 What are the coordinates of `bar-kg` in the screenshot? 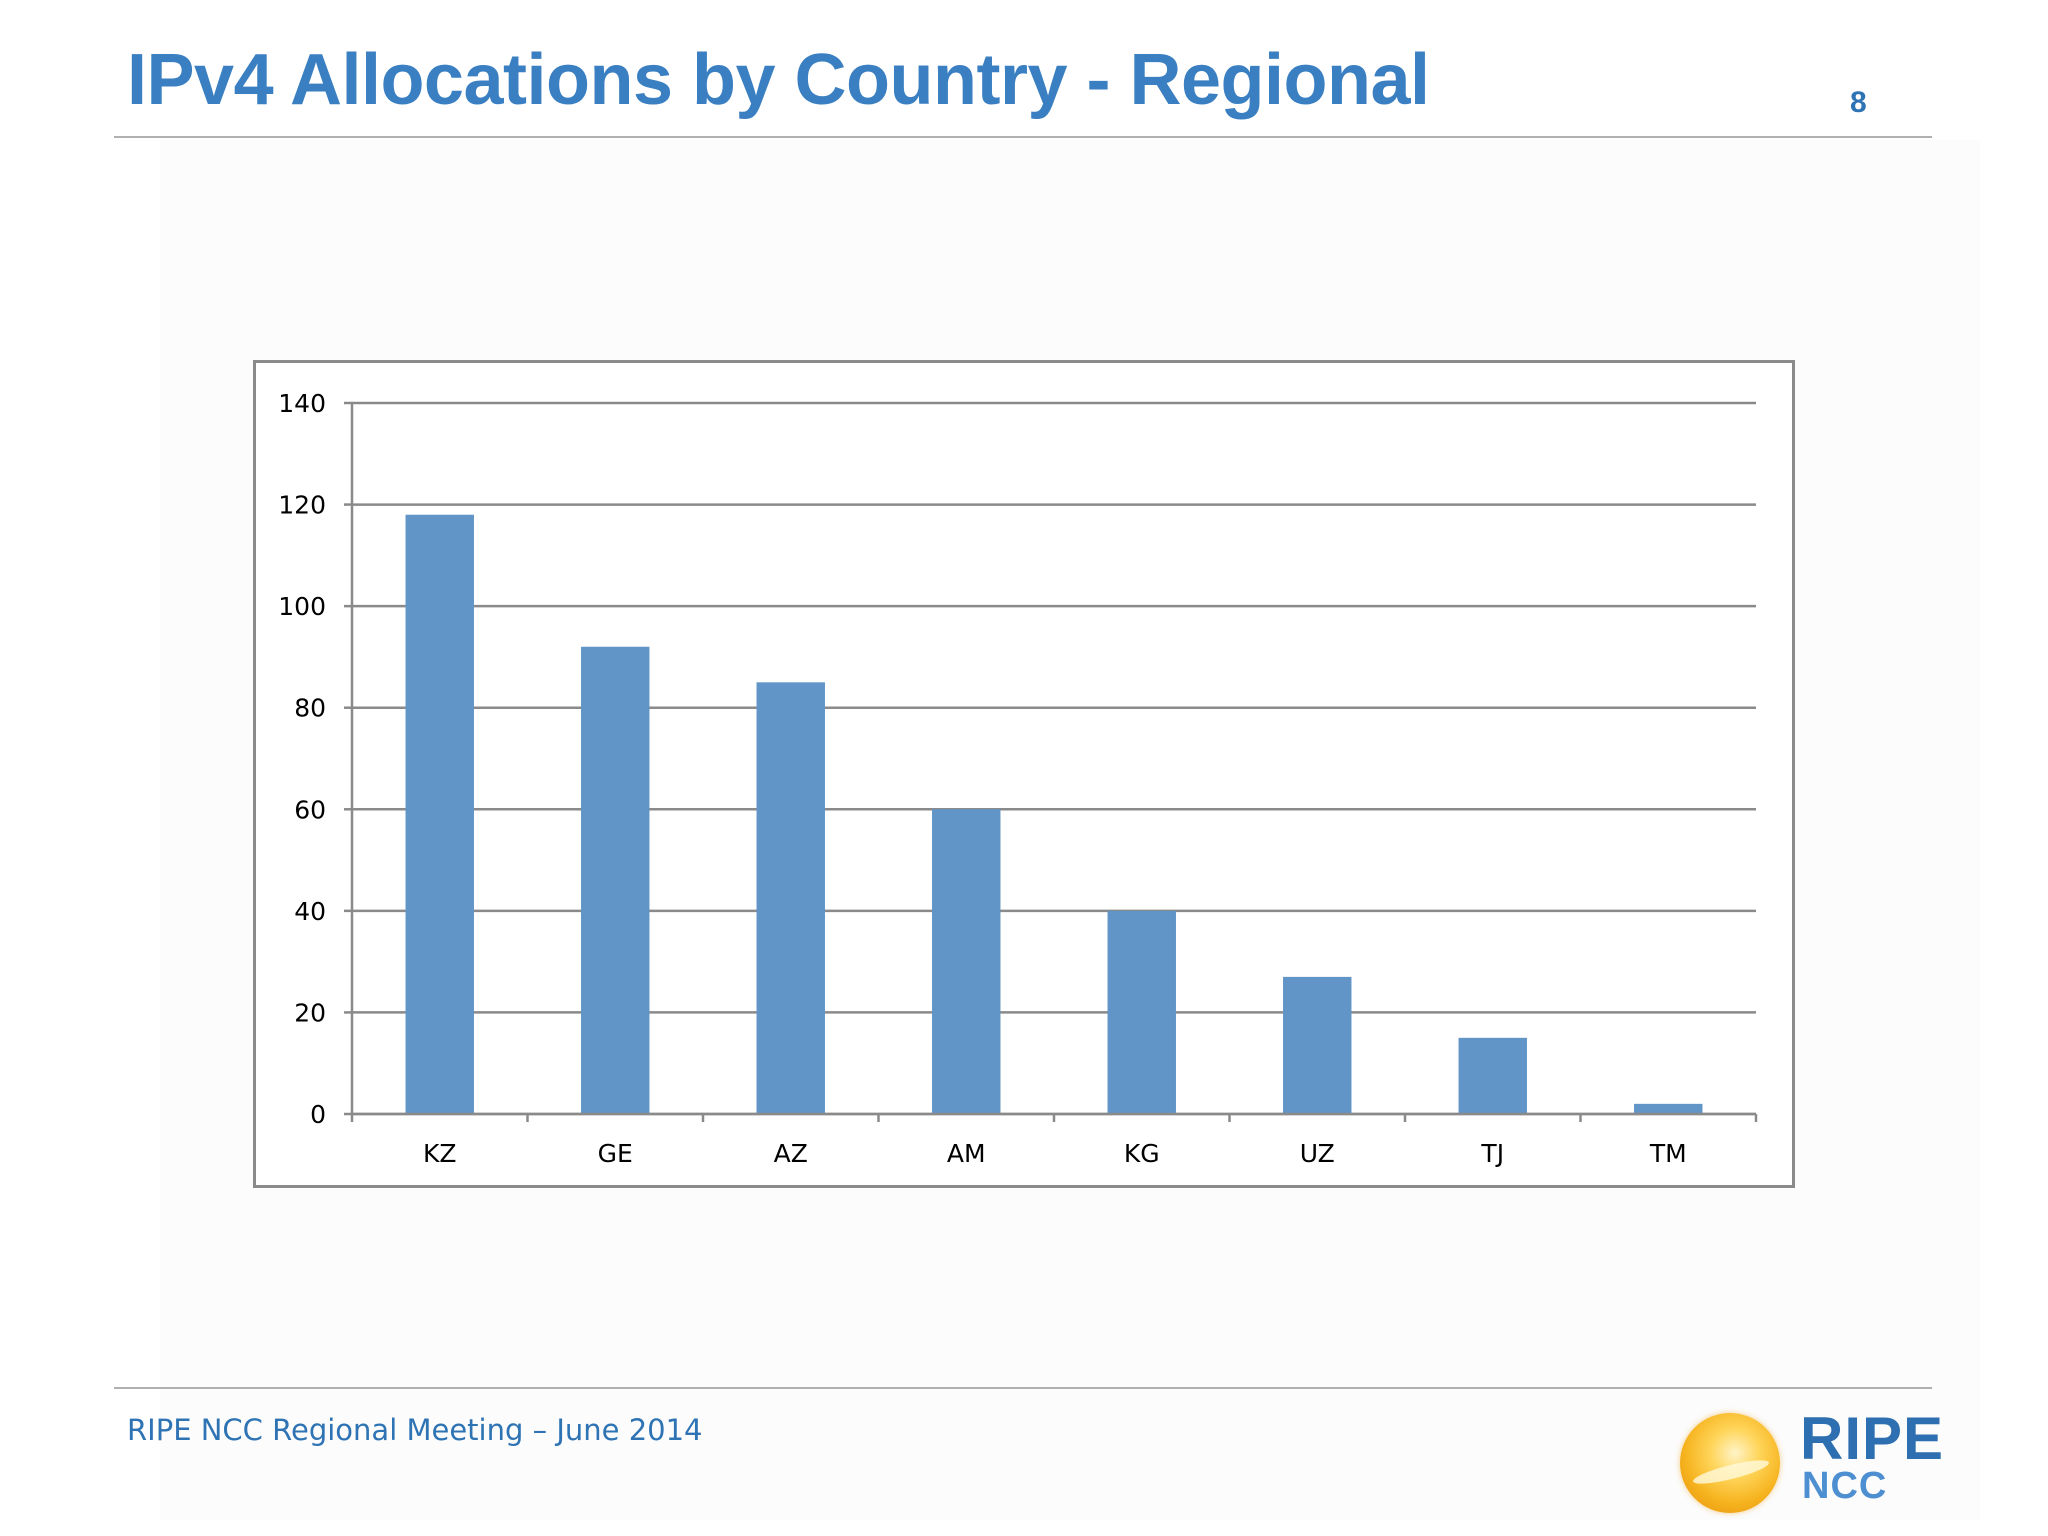 It's located at (1141, 1012).